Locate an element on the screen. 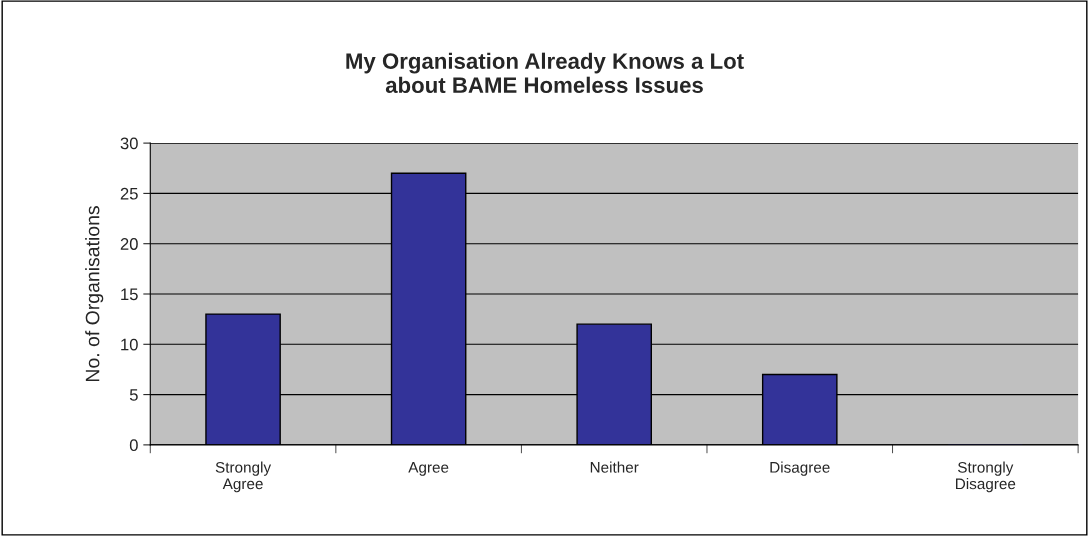 The height and width of the screenshot is (536, 1089). x-tick-label: Neither is located at coordinates (614, 467).